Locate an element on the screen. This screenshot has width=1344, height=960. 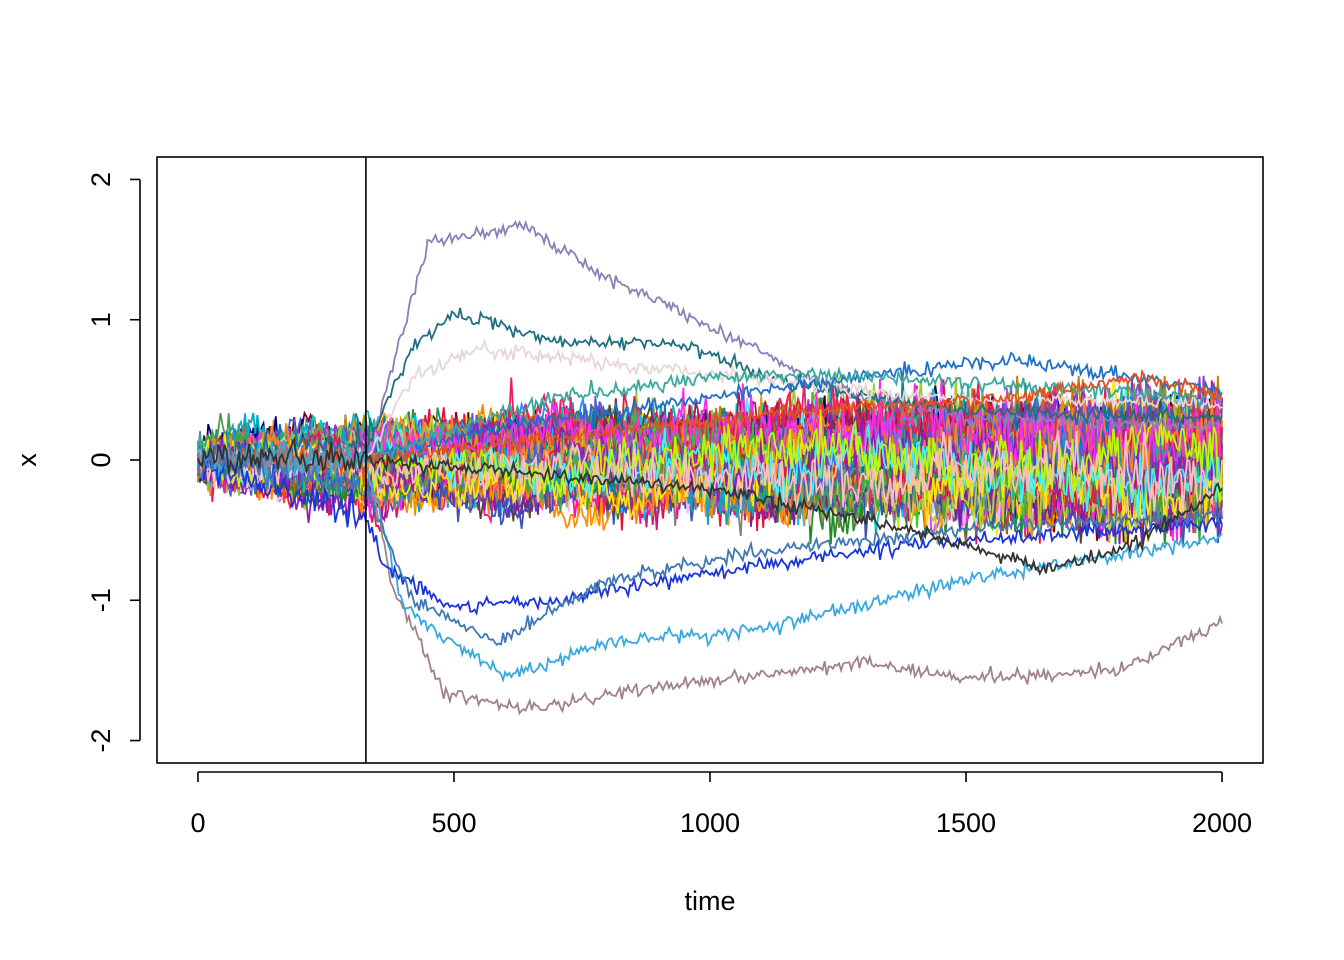
x-axis-title: time is located at coordinates (709, 901).